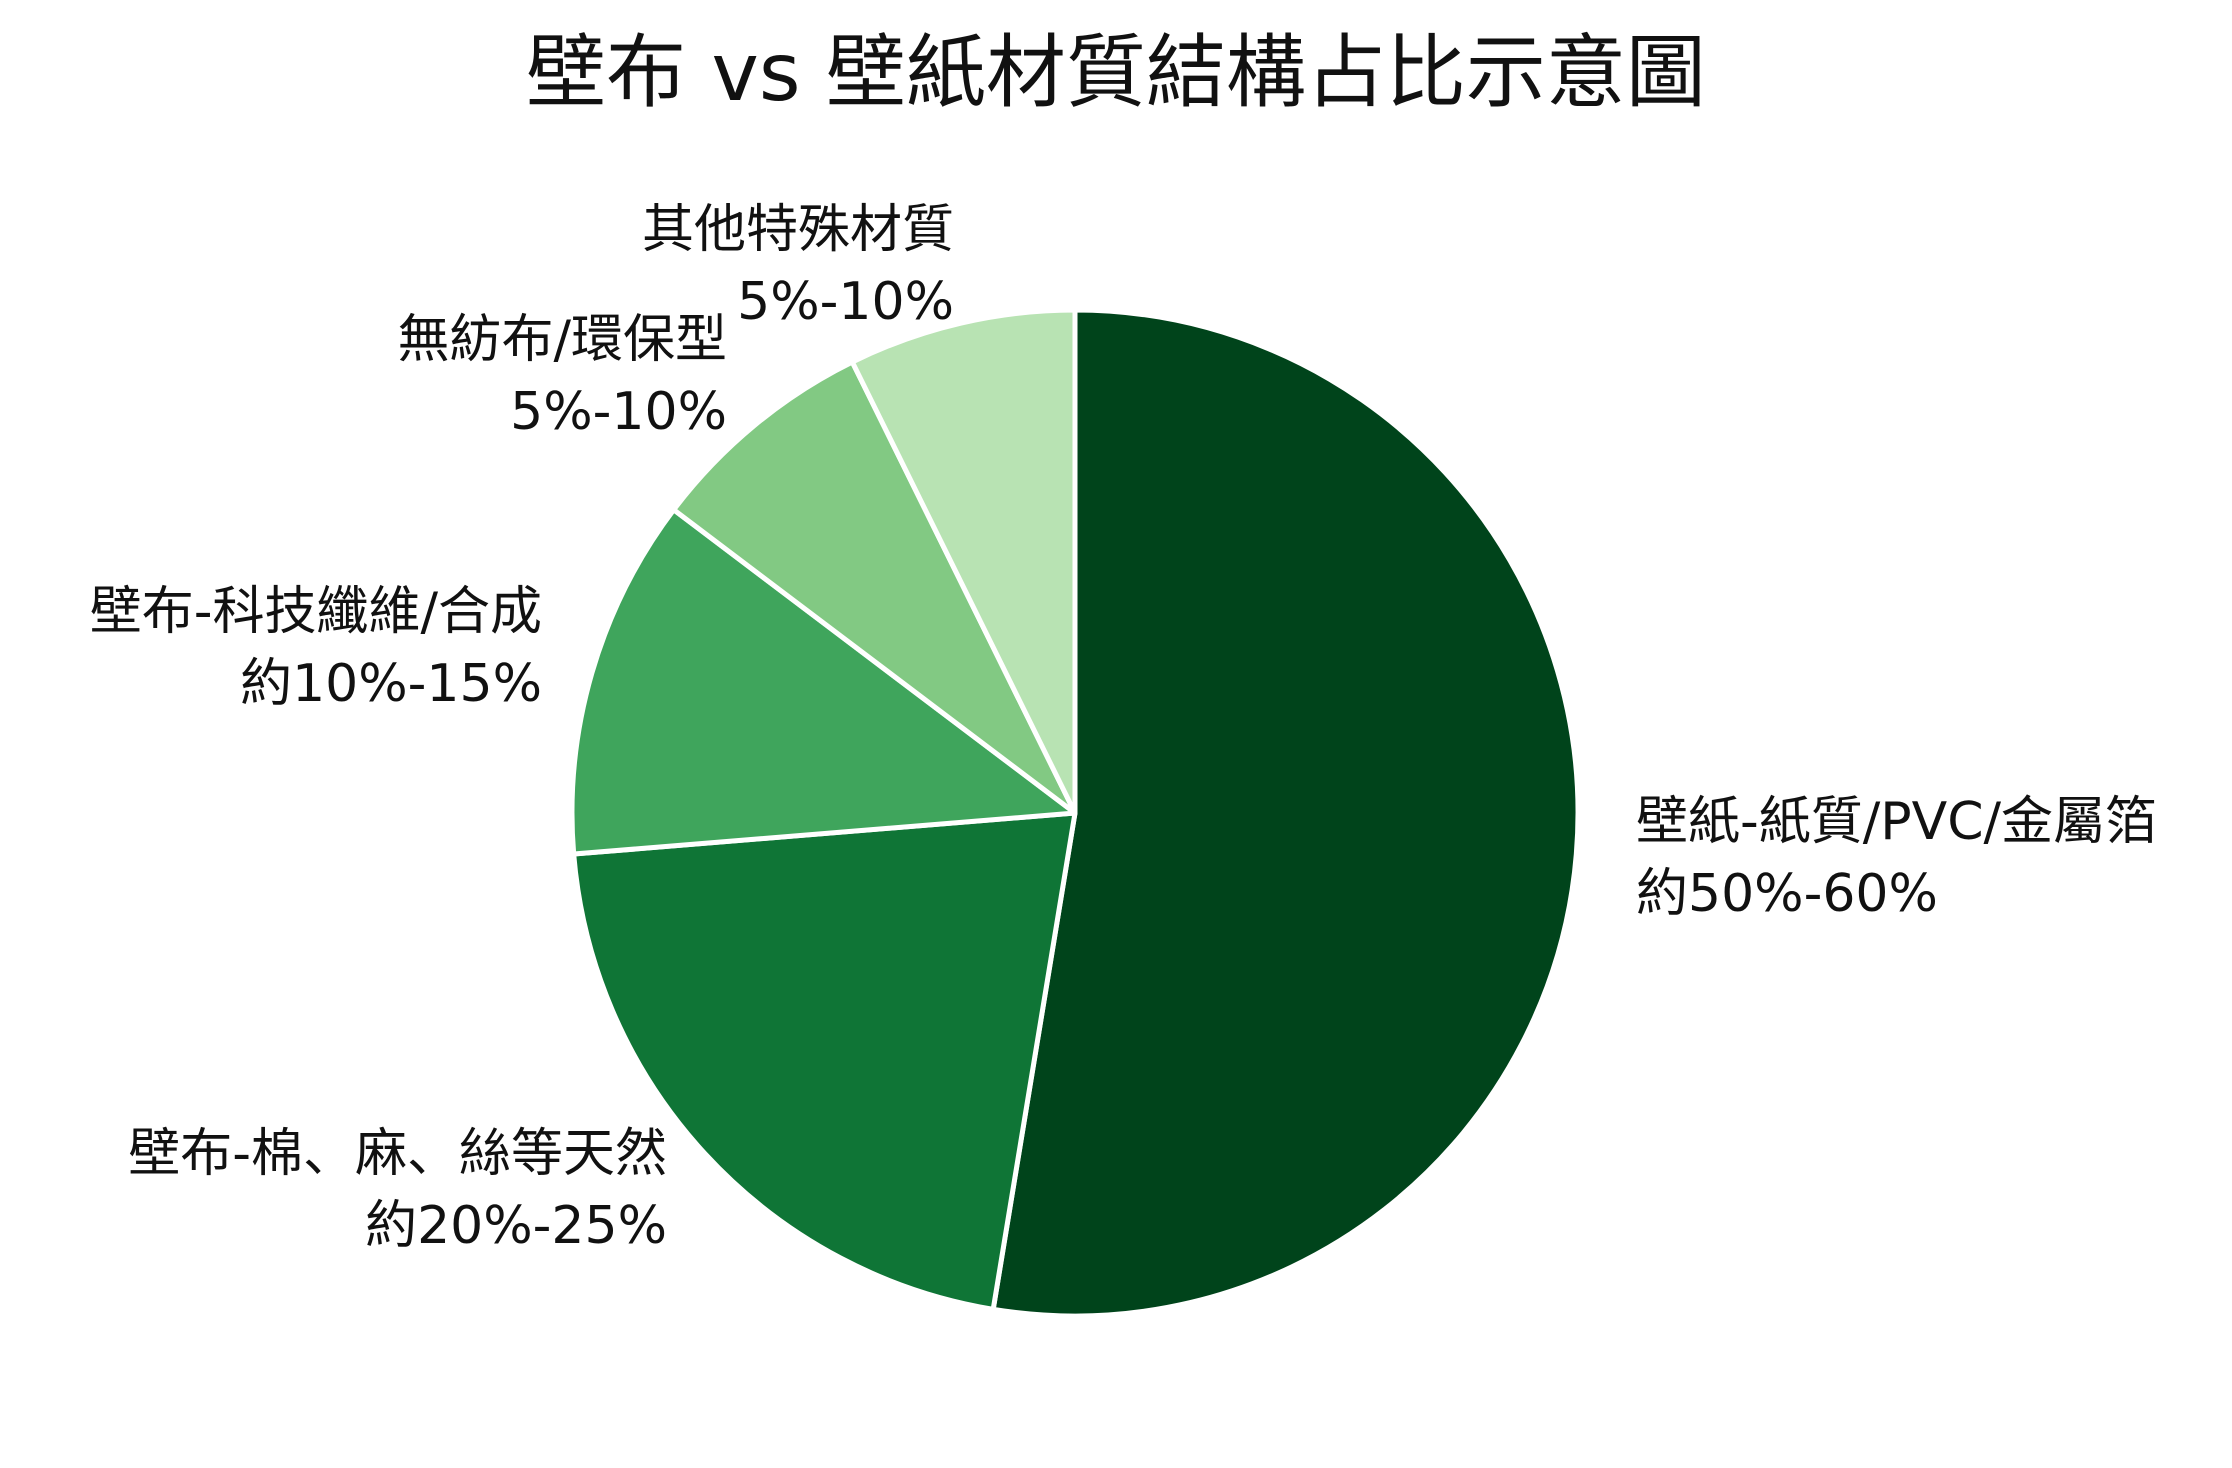  I want to click on slice-range: 約20%-25%, so click(516, 1226).